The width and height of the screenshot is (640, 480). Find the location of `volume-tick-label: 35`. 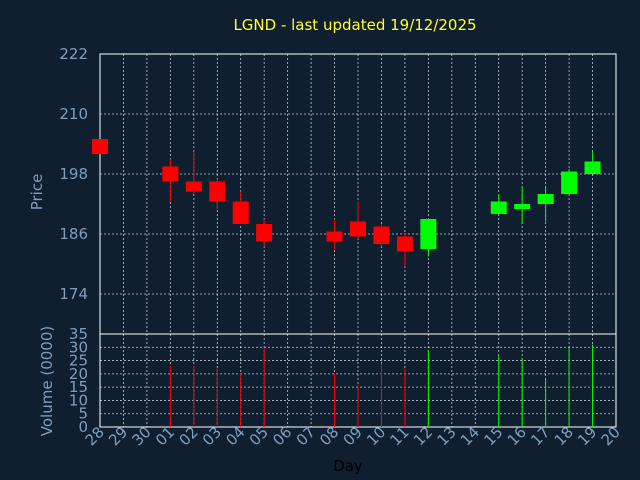

volume-tick-label: 35 is located at coordinates (78, 334).